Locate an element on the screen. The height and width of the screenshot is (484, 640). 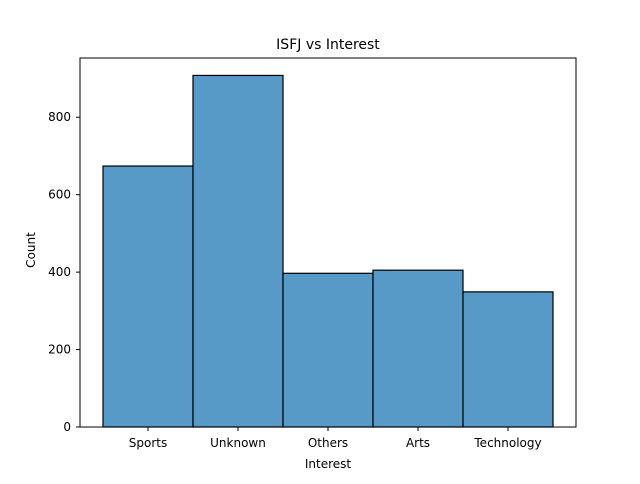
y-tick-label: 800 is located at coordinates (59, 117).